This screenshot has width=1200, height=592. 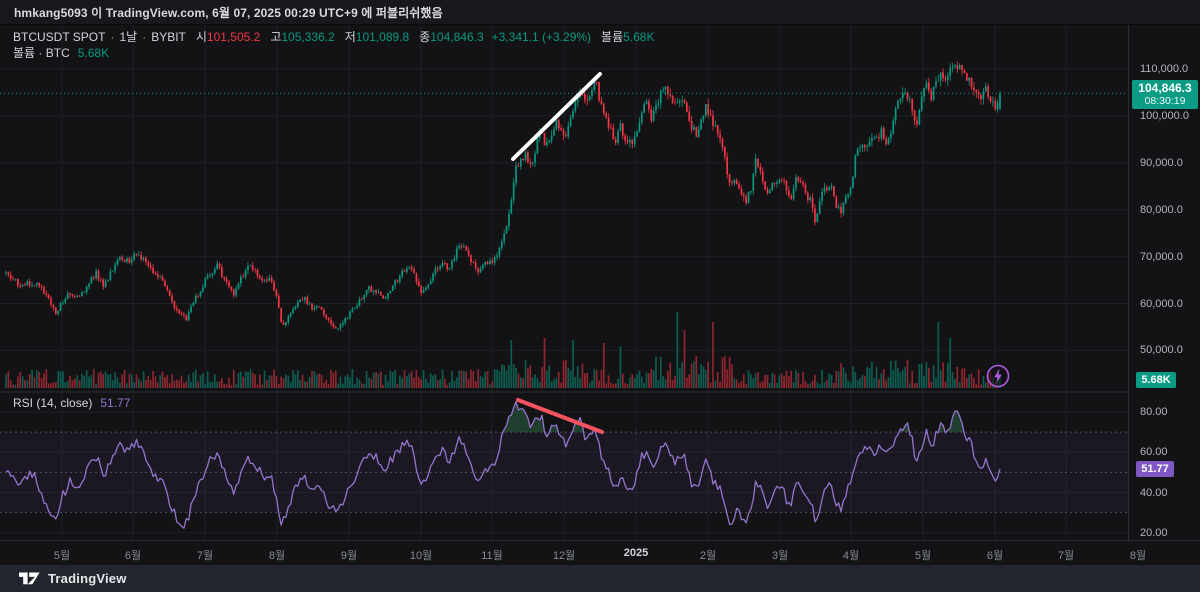 What do you see at coordinates (851, 556) in the screenshot?
I see `time-axis-label: 4월` at bounding box center [851, 556].